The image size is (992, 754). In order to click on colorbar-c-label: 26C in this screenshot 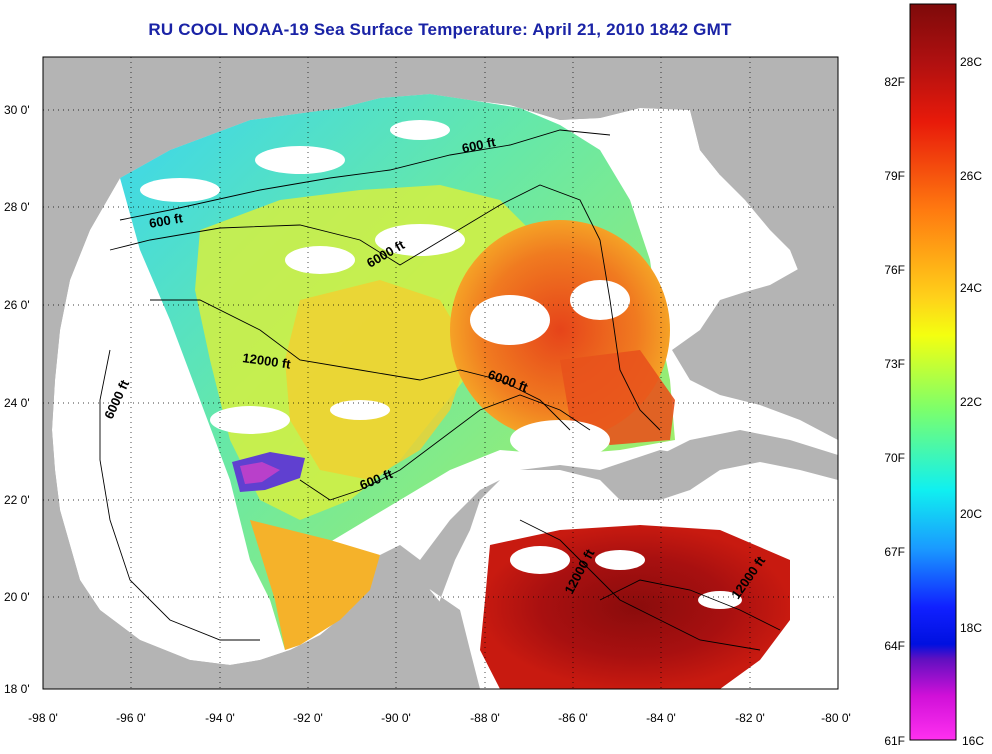, I will do `click(971, 176)`.